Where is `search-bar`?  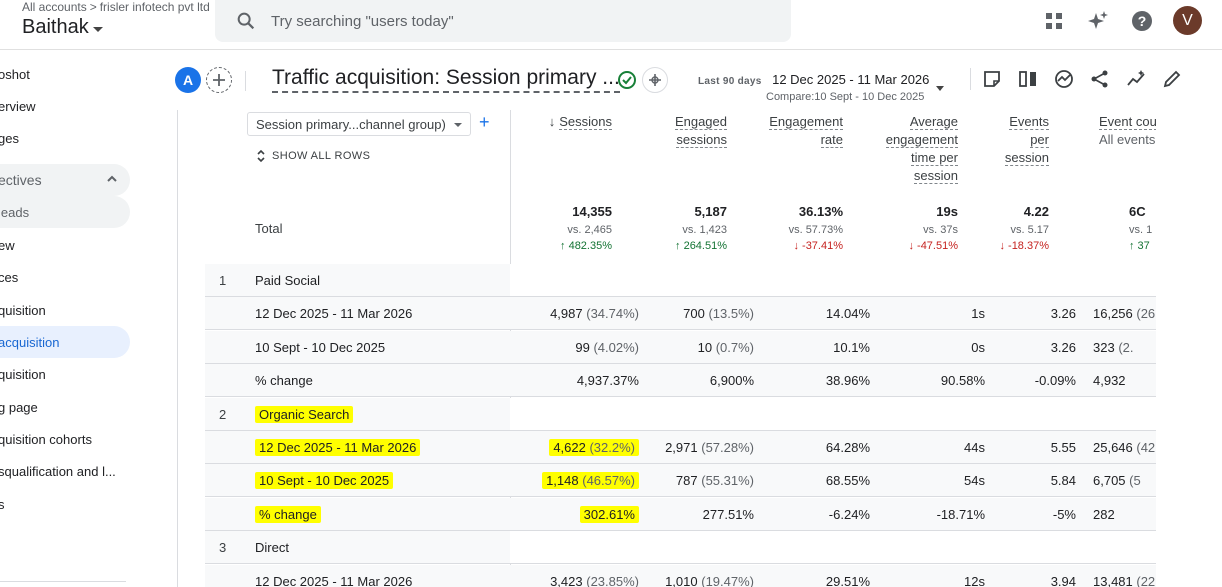 search-bar is located at coordinates (503, 21).